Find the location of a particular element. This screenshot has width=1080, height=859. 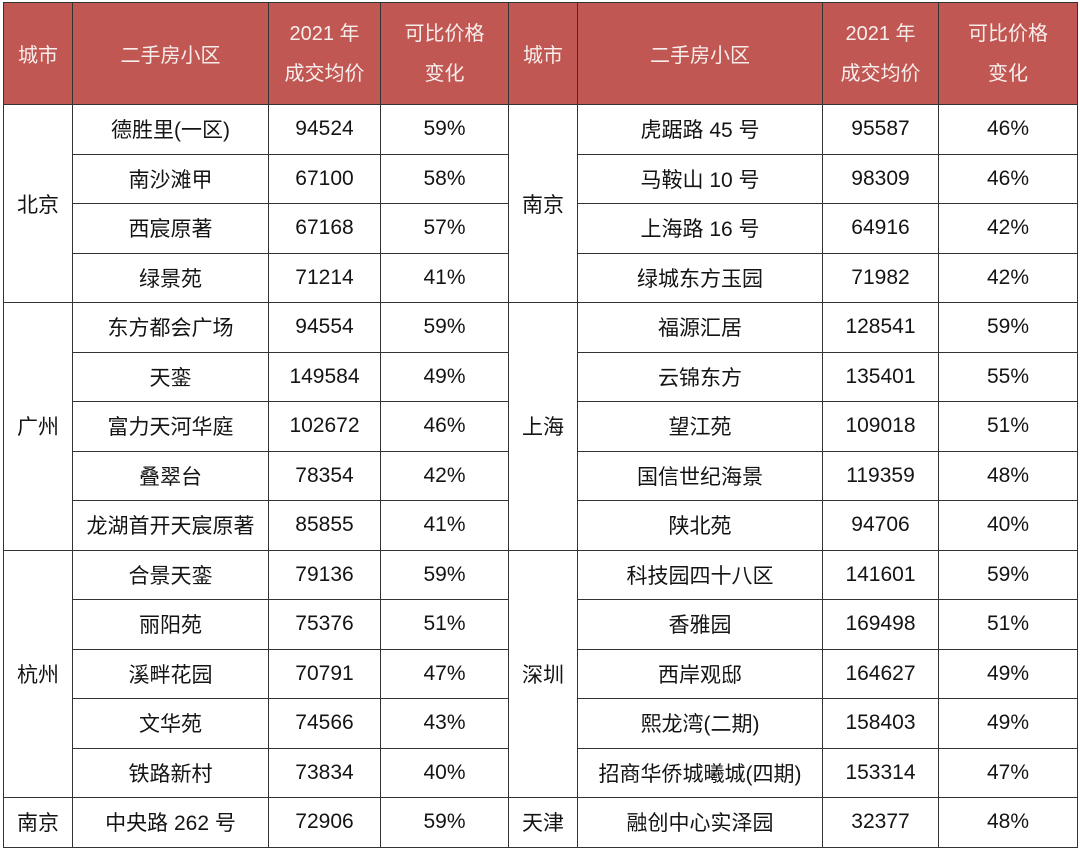

price-cell: 74566 is located at coordinates (324, 723).